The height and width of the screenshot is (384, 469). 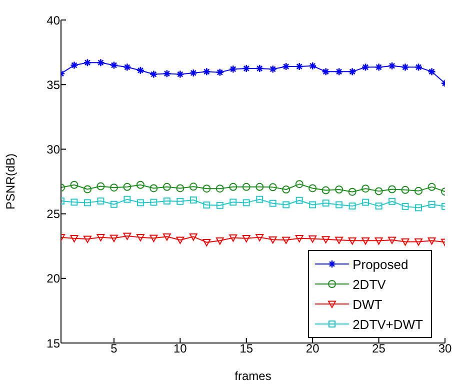 I want to click on y-tick-label: 35, so click(x=53, y=85).